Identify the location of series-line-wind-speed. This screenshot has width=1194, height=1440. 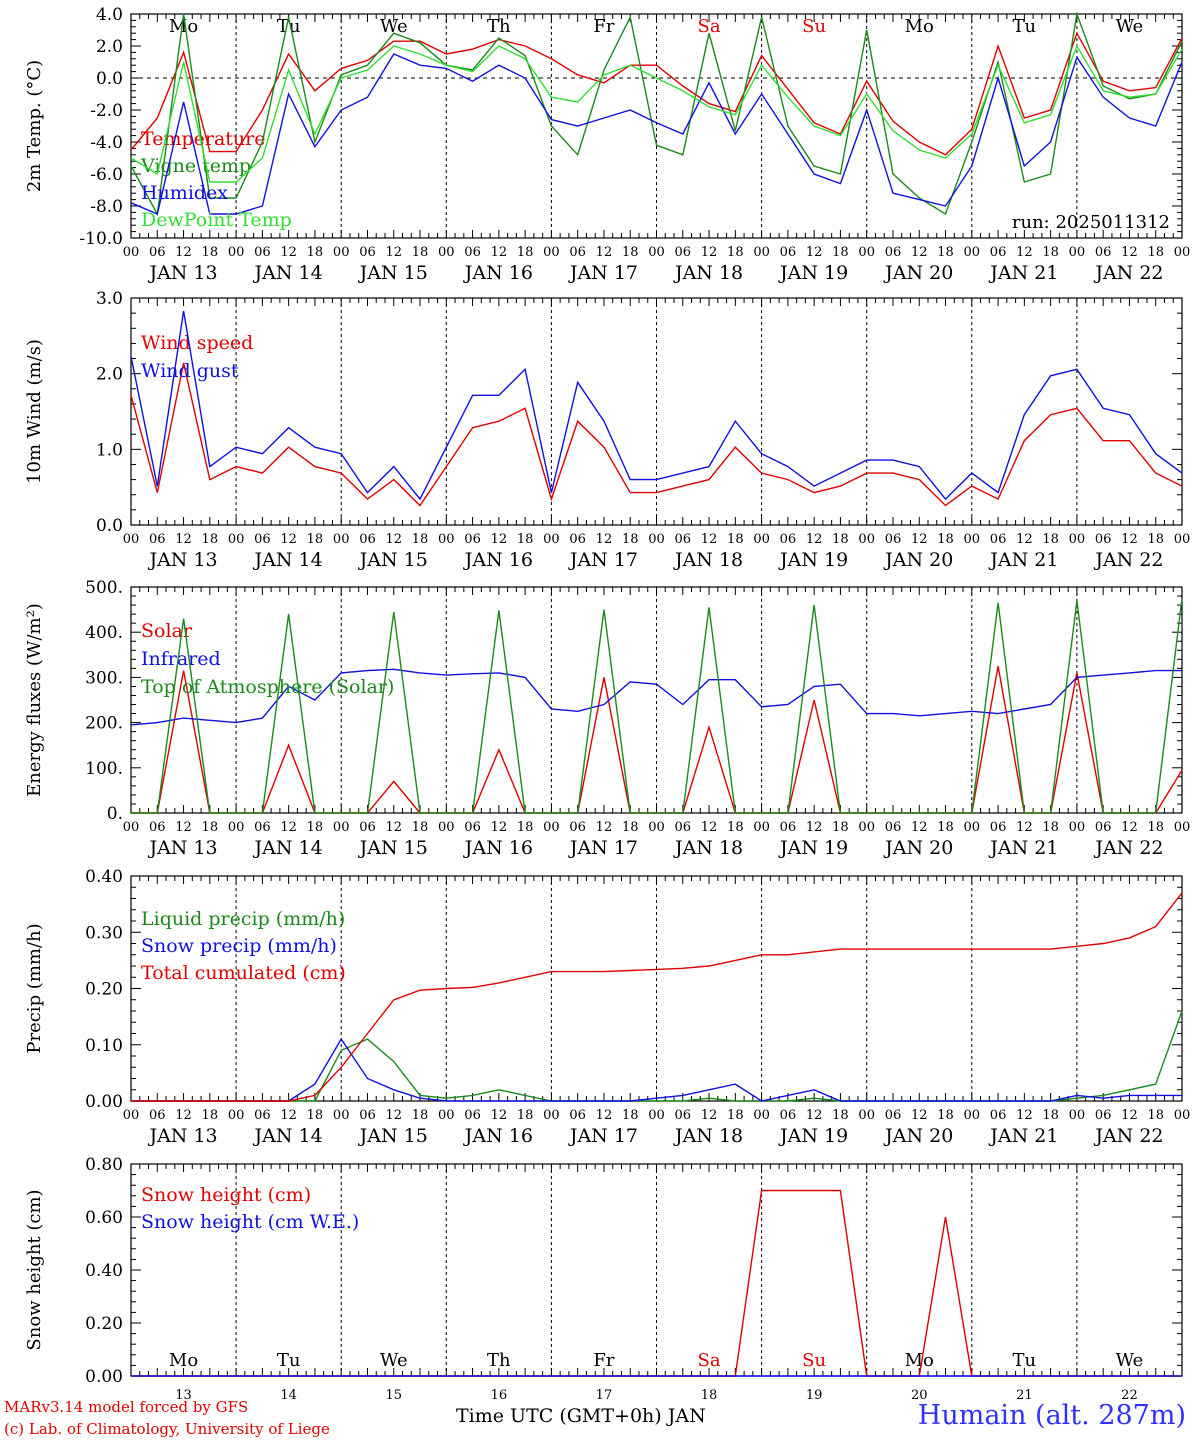
(656, 434).